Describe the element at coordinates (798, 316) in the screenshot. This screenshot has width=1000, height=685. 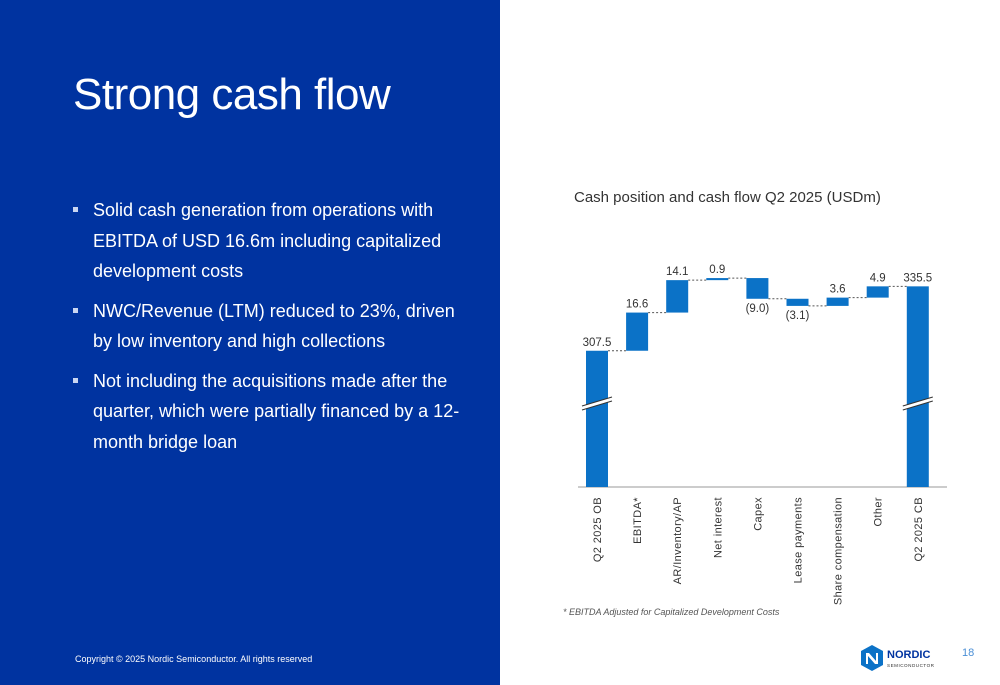
I see `data-label: (3.1)` at that location.